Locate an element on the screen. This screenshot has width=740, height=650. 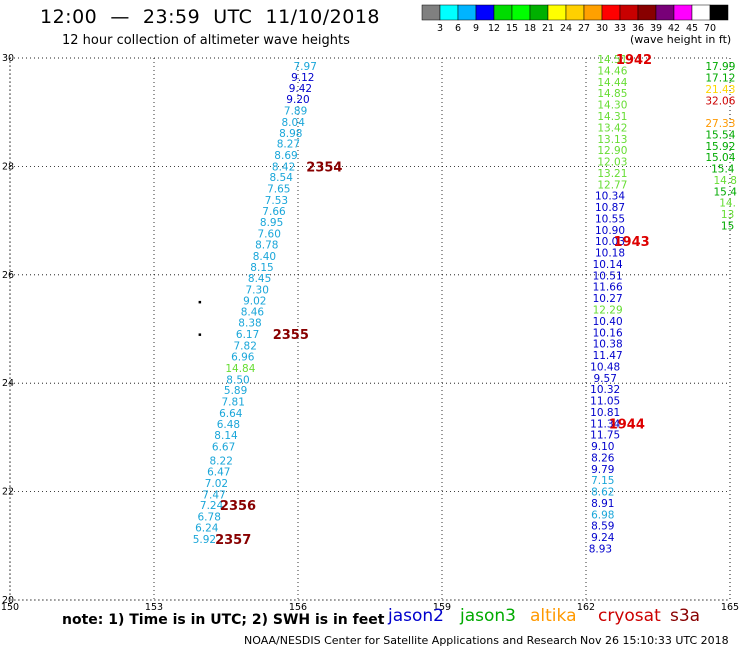
x-tick-label: 159 is located at coordinates (442, 607).